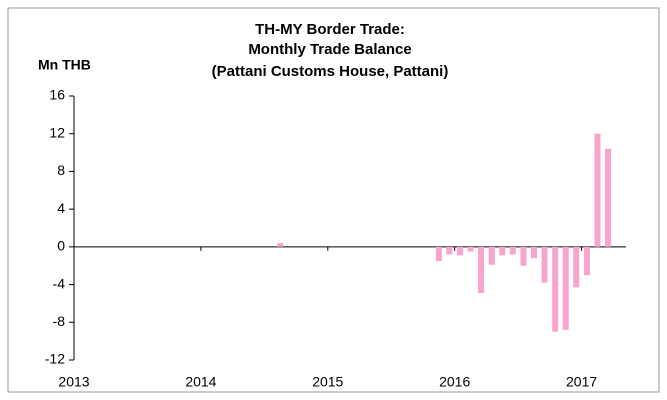 This screenshot has height=400, width=667. I want to click on y-axis-label: Mn THB, so click(64, 65).